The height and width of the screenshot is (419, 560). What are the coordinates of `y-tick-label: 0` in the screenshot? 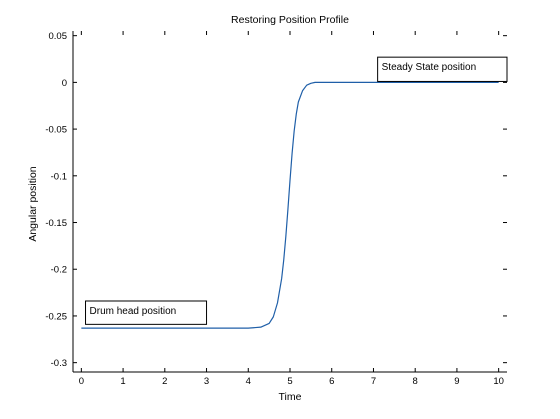 It's located at (64, 83).